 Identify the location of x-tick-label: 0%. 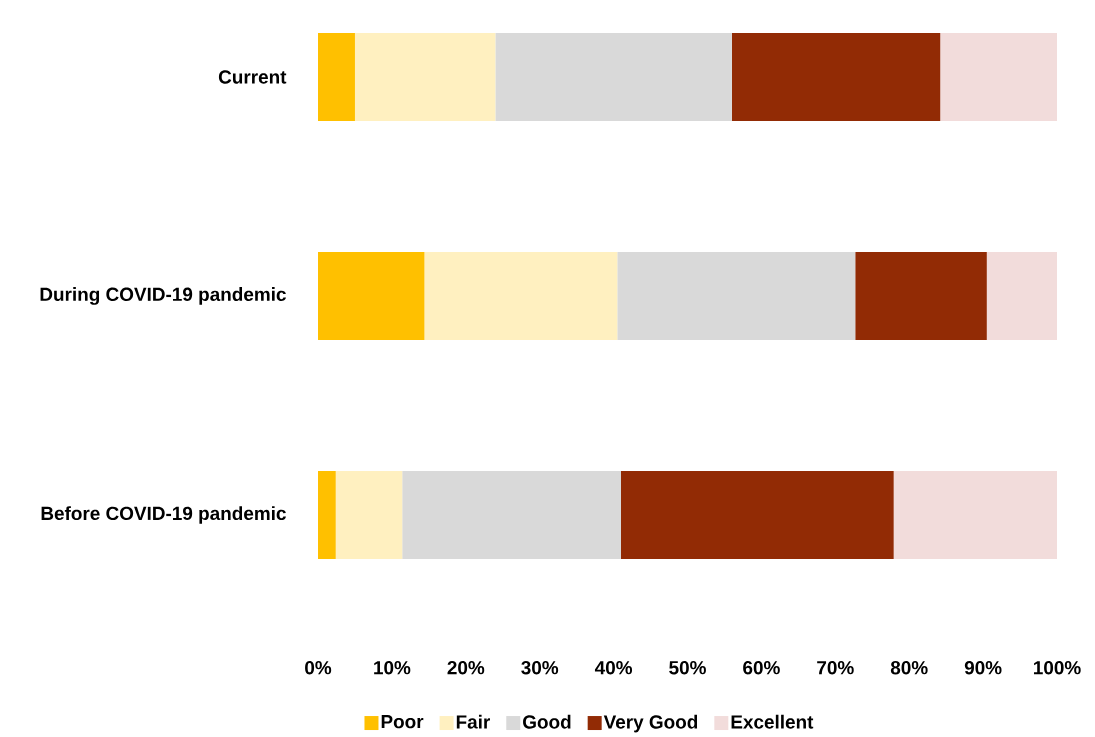
(318, 667).